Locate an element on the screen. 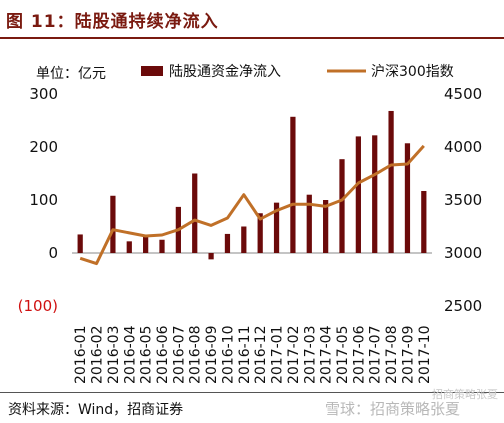 The width and height of the screenshot is (504, 423). x-tick-label: 2016-02 is located at coordinates (98, 355).